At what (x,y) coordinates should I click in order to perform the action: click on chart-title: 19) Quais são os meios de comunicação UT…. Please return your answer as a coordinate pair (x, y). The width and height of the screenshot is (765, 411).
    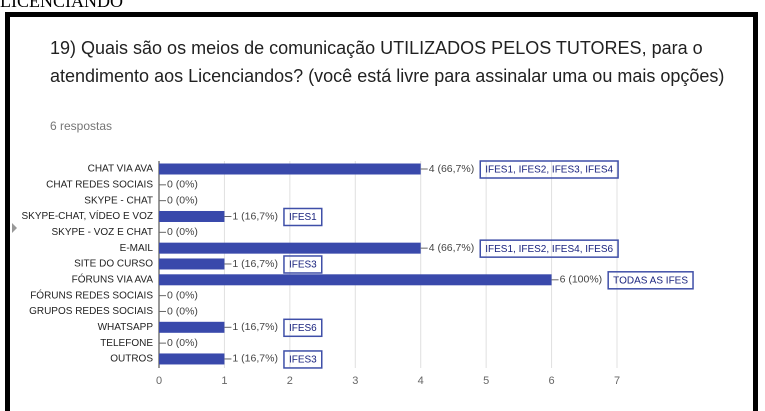
    Looking at the image, I should click on (387, 62).